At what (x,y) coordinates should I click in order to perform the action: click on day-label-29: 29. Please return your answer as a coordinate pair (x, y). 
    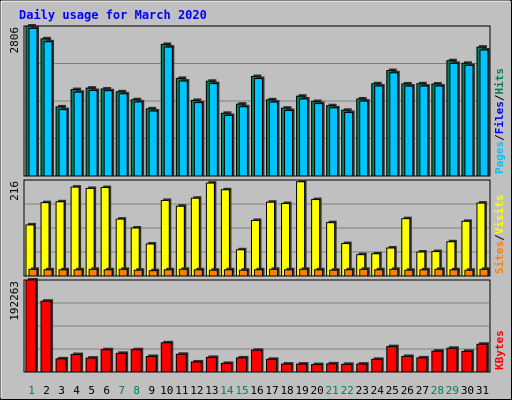
    Looking at the image, I should click on (452, 390).